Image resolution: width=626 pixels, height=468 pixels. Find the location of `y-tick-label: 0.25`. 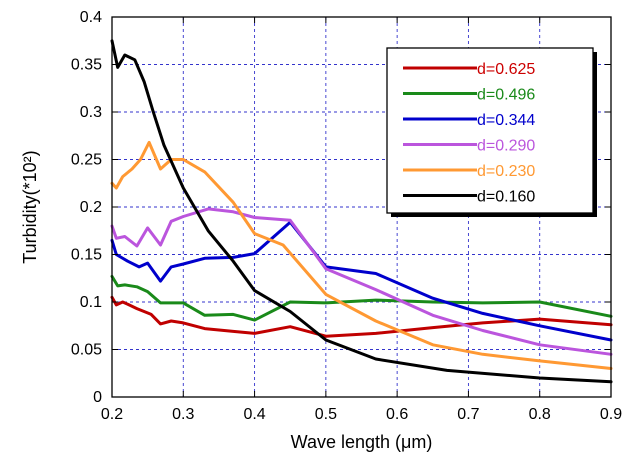

y-tick-label: 0.25 is located at coordinates (86, 160).